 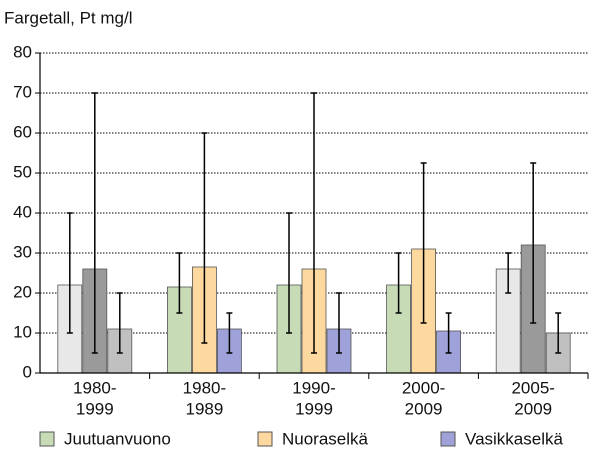 What do you see at coordinates (313, 387) in the screenshot?
I see `x-tick-label: 1990-` at bounding box center [313, 387].